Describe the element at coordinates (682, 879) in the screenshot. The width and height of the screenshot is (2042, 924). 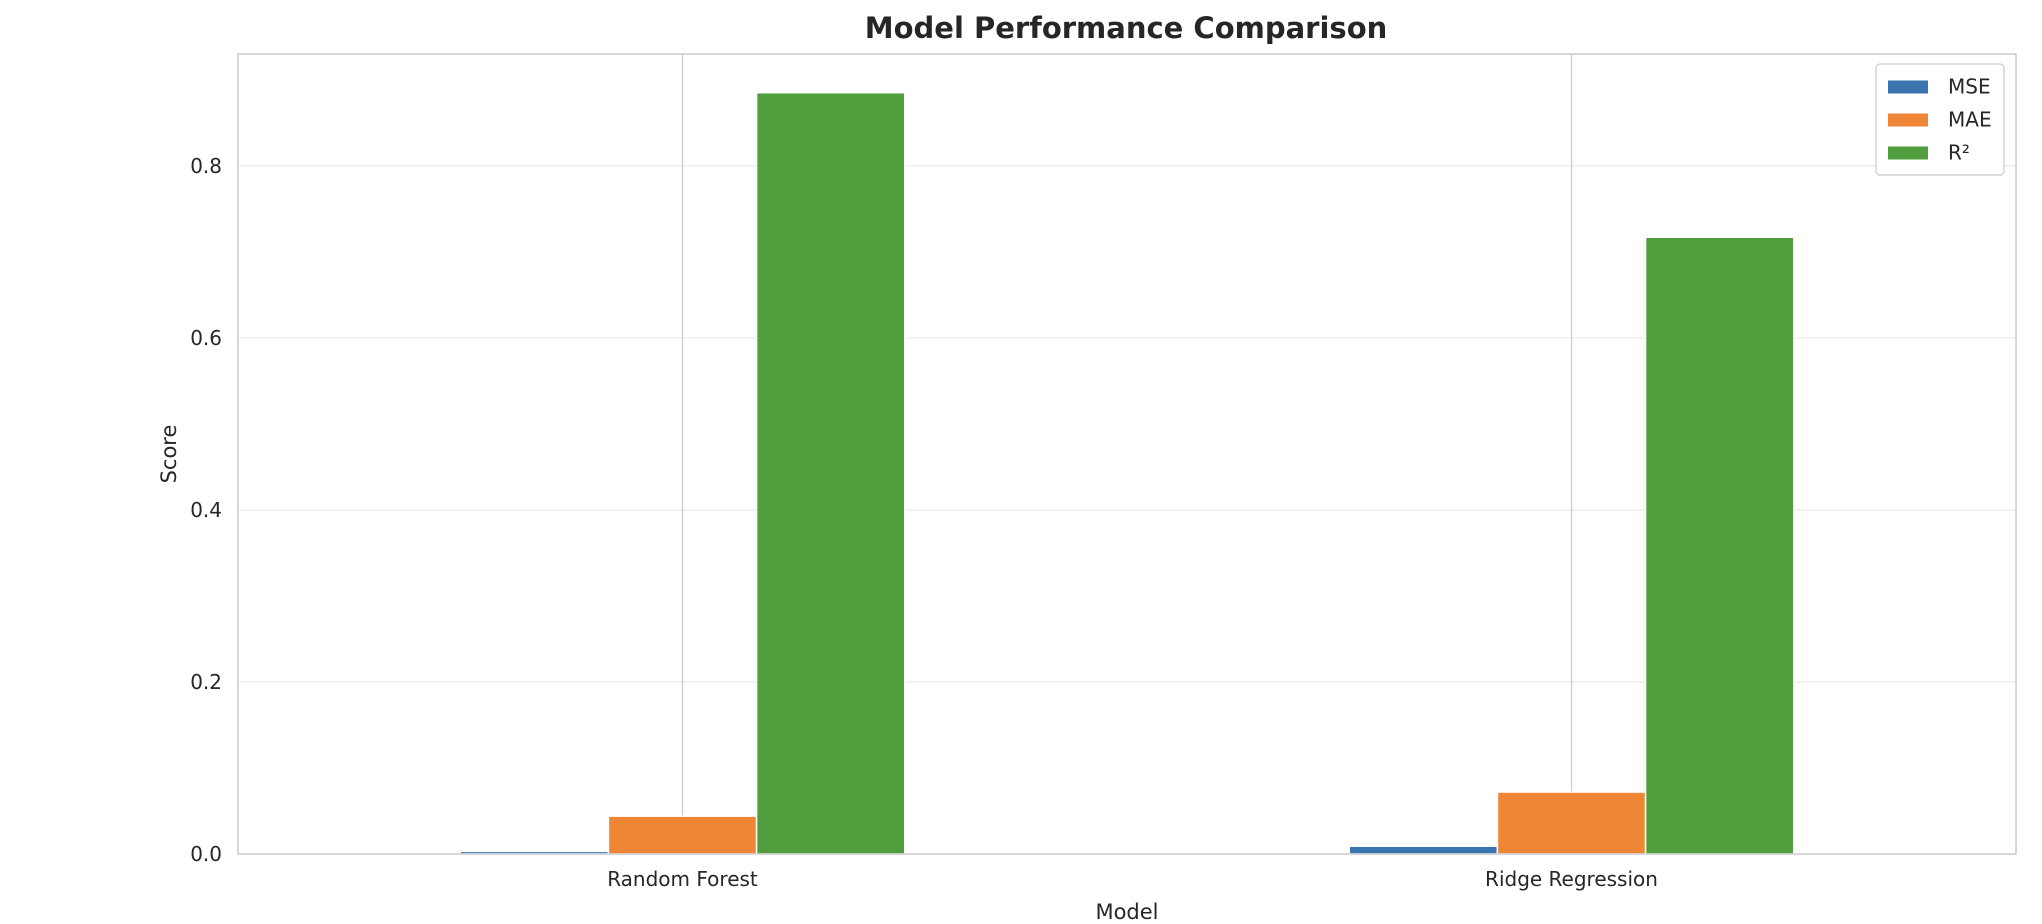
I see `x-tick-label: Random Forest` at that location.